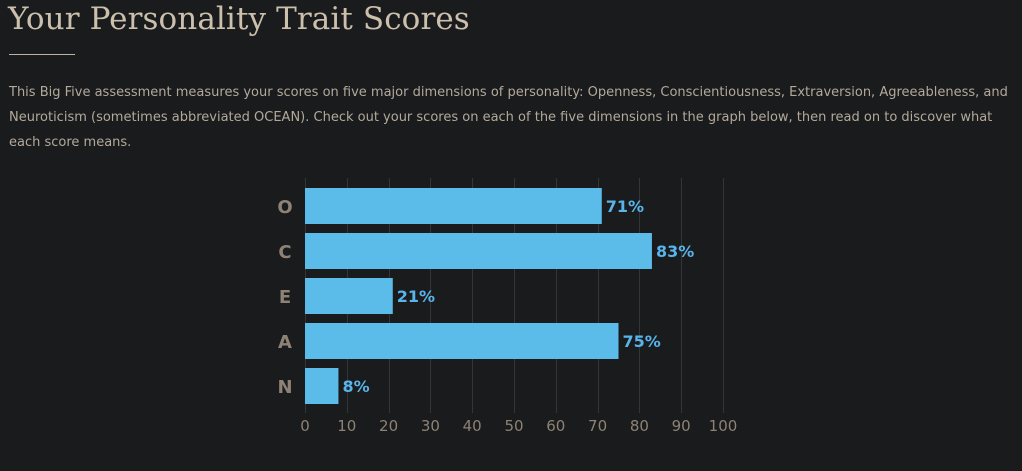 This screenshot has width=1022, height=471. I want to click on x-tick-label: 100, so click(723, 426).